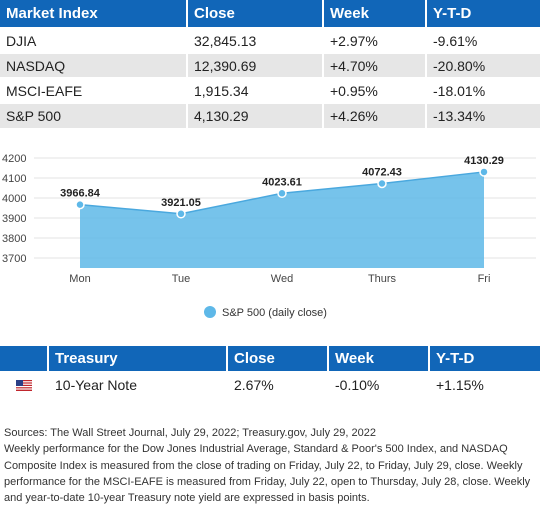  What do you see at coordinates (483, 65) in the screenshot?
I see `index-ytd: -20.80%` at bounding box center [483, 65].